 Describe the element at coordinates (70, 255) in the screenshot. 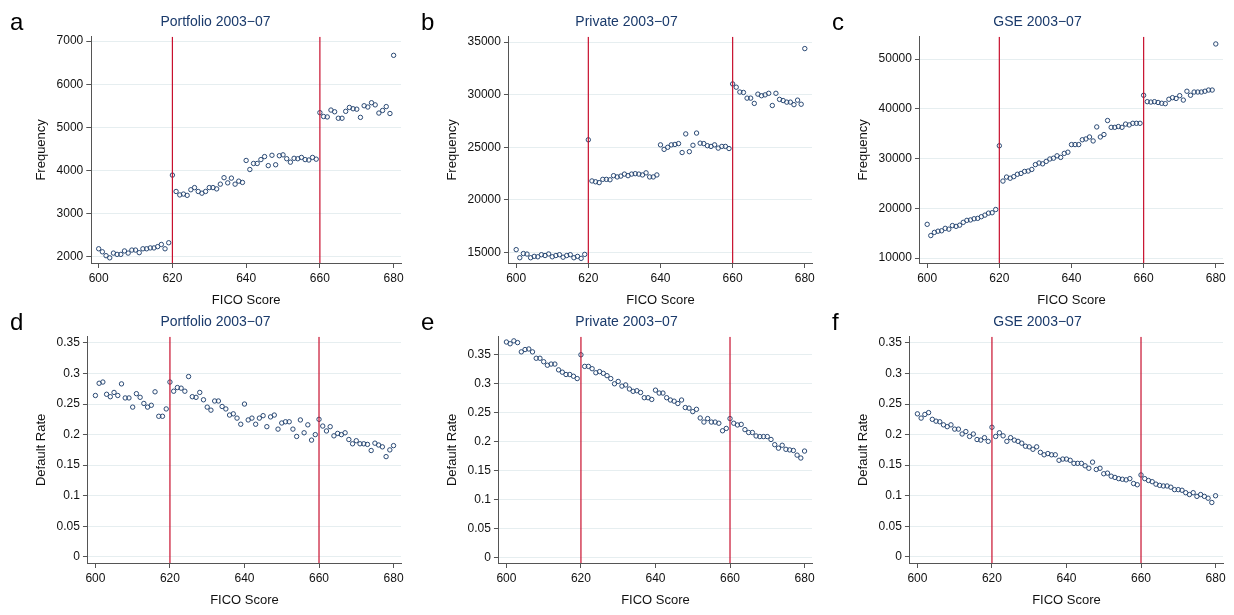

I see `y-tick-label: 2000` at that location.